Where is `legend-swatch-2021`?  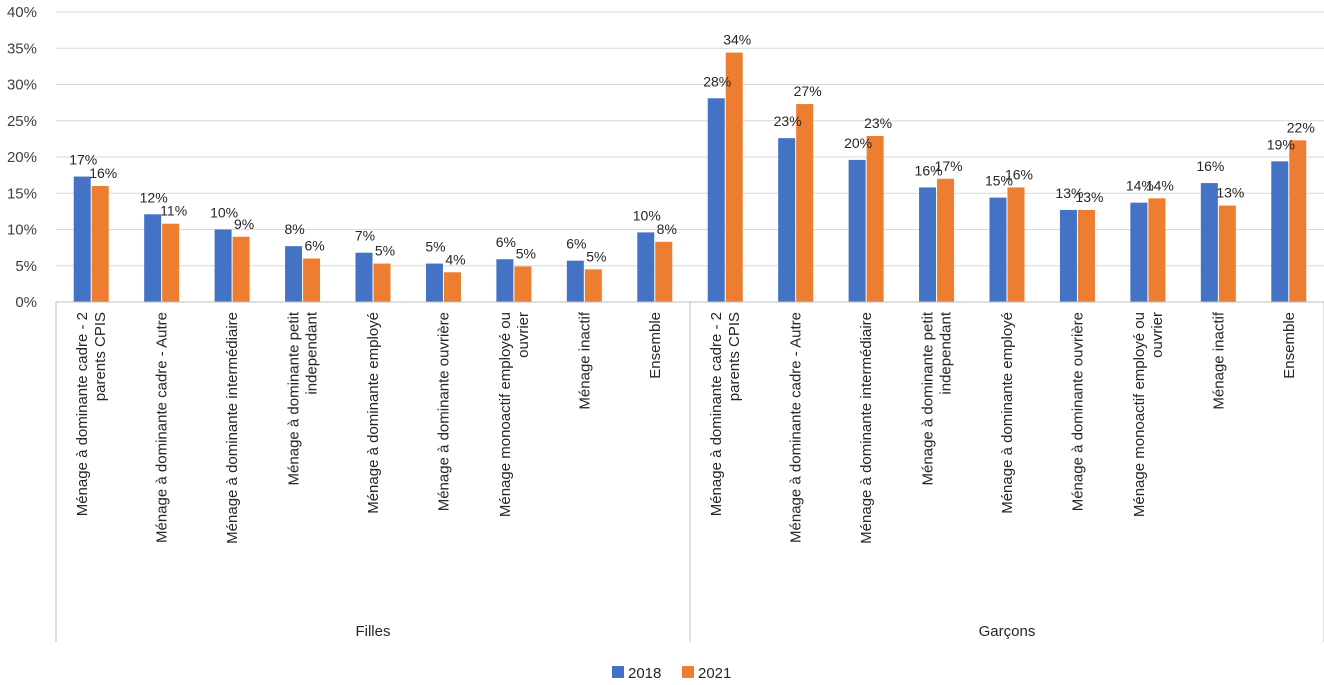 legend-swatch-2021 is located at coordinates (688, 672).